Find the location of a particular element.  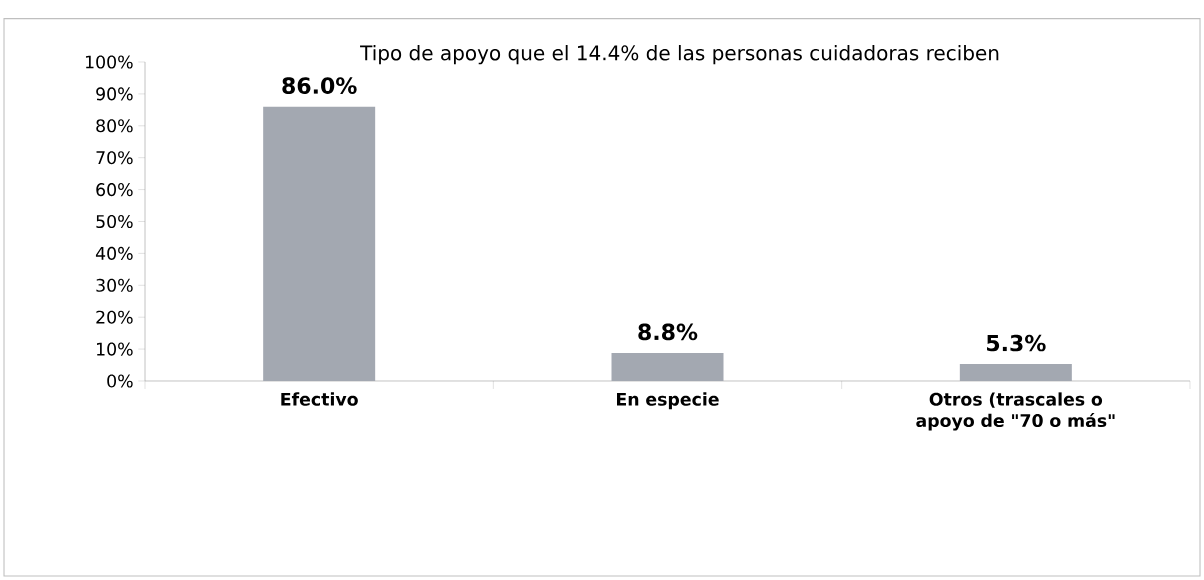

data-label: 86.0% is located at coordinates (319, 85).